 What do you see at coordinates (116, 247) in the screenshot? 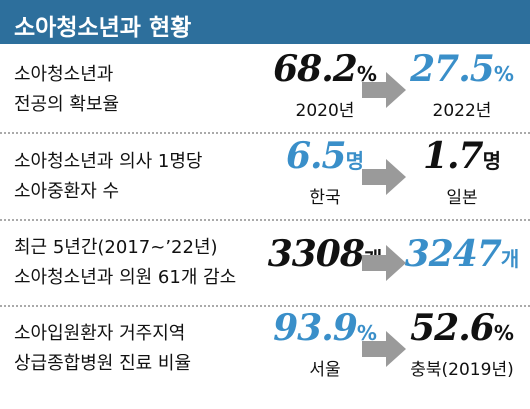
I see `row-label: 최근 5년간(2017~’22년)` at bounding box center [116, 247].